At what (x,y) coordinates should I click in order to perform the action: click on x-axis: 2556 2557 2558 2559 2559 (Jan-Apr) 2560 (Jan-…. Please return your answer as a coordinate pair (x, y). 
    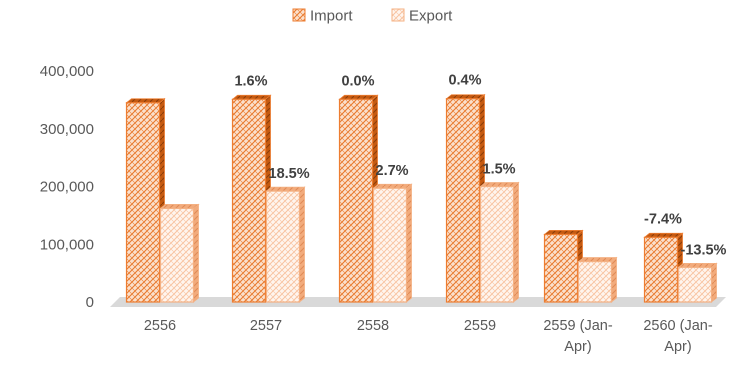
    Looking at the image, I should click on (428, 336).